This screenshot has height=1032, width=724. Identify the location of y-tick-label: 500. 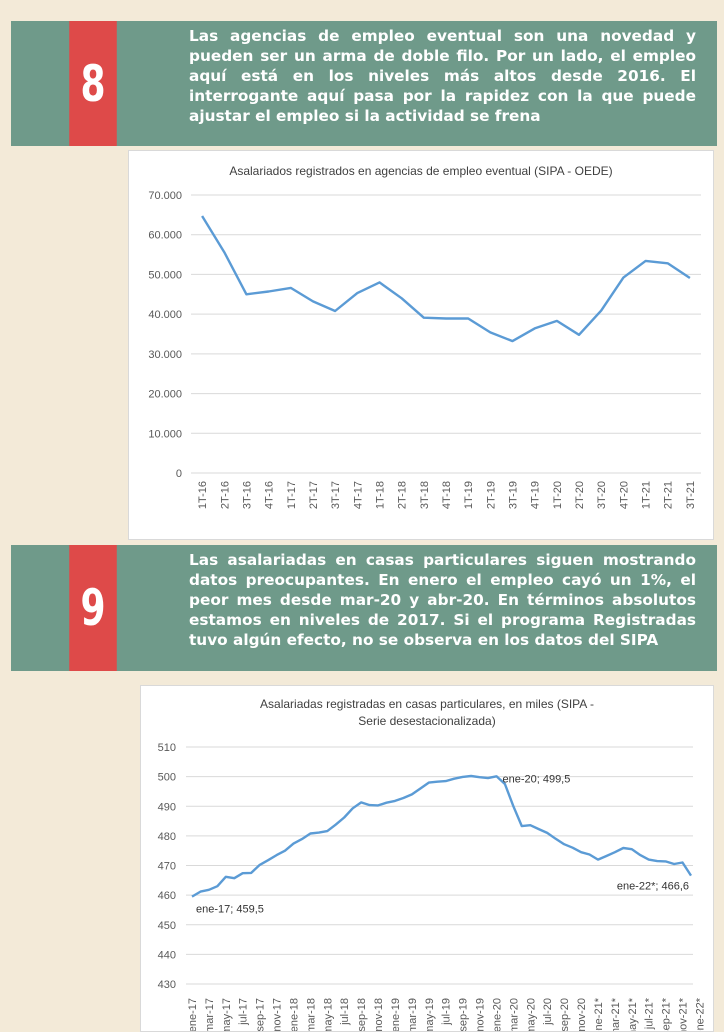
(167, 778).